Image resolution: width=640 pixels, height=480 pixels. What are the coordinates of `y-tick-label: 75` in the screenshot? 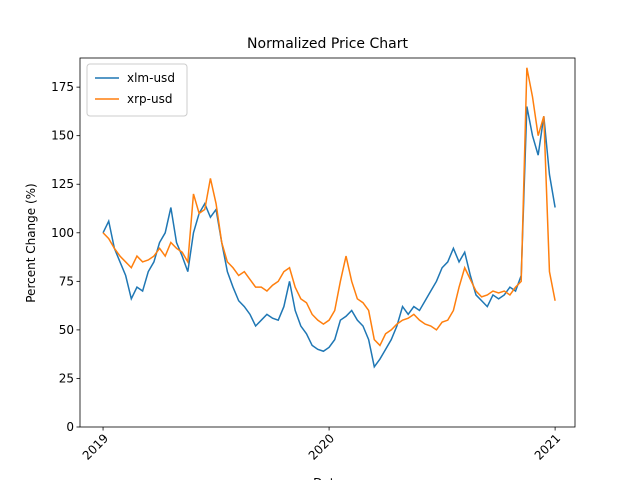 It's located at (66, 281).